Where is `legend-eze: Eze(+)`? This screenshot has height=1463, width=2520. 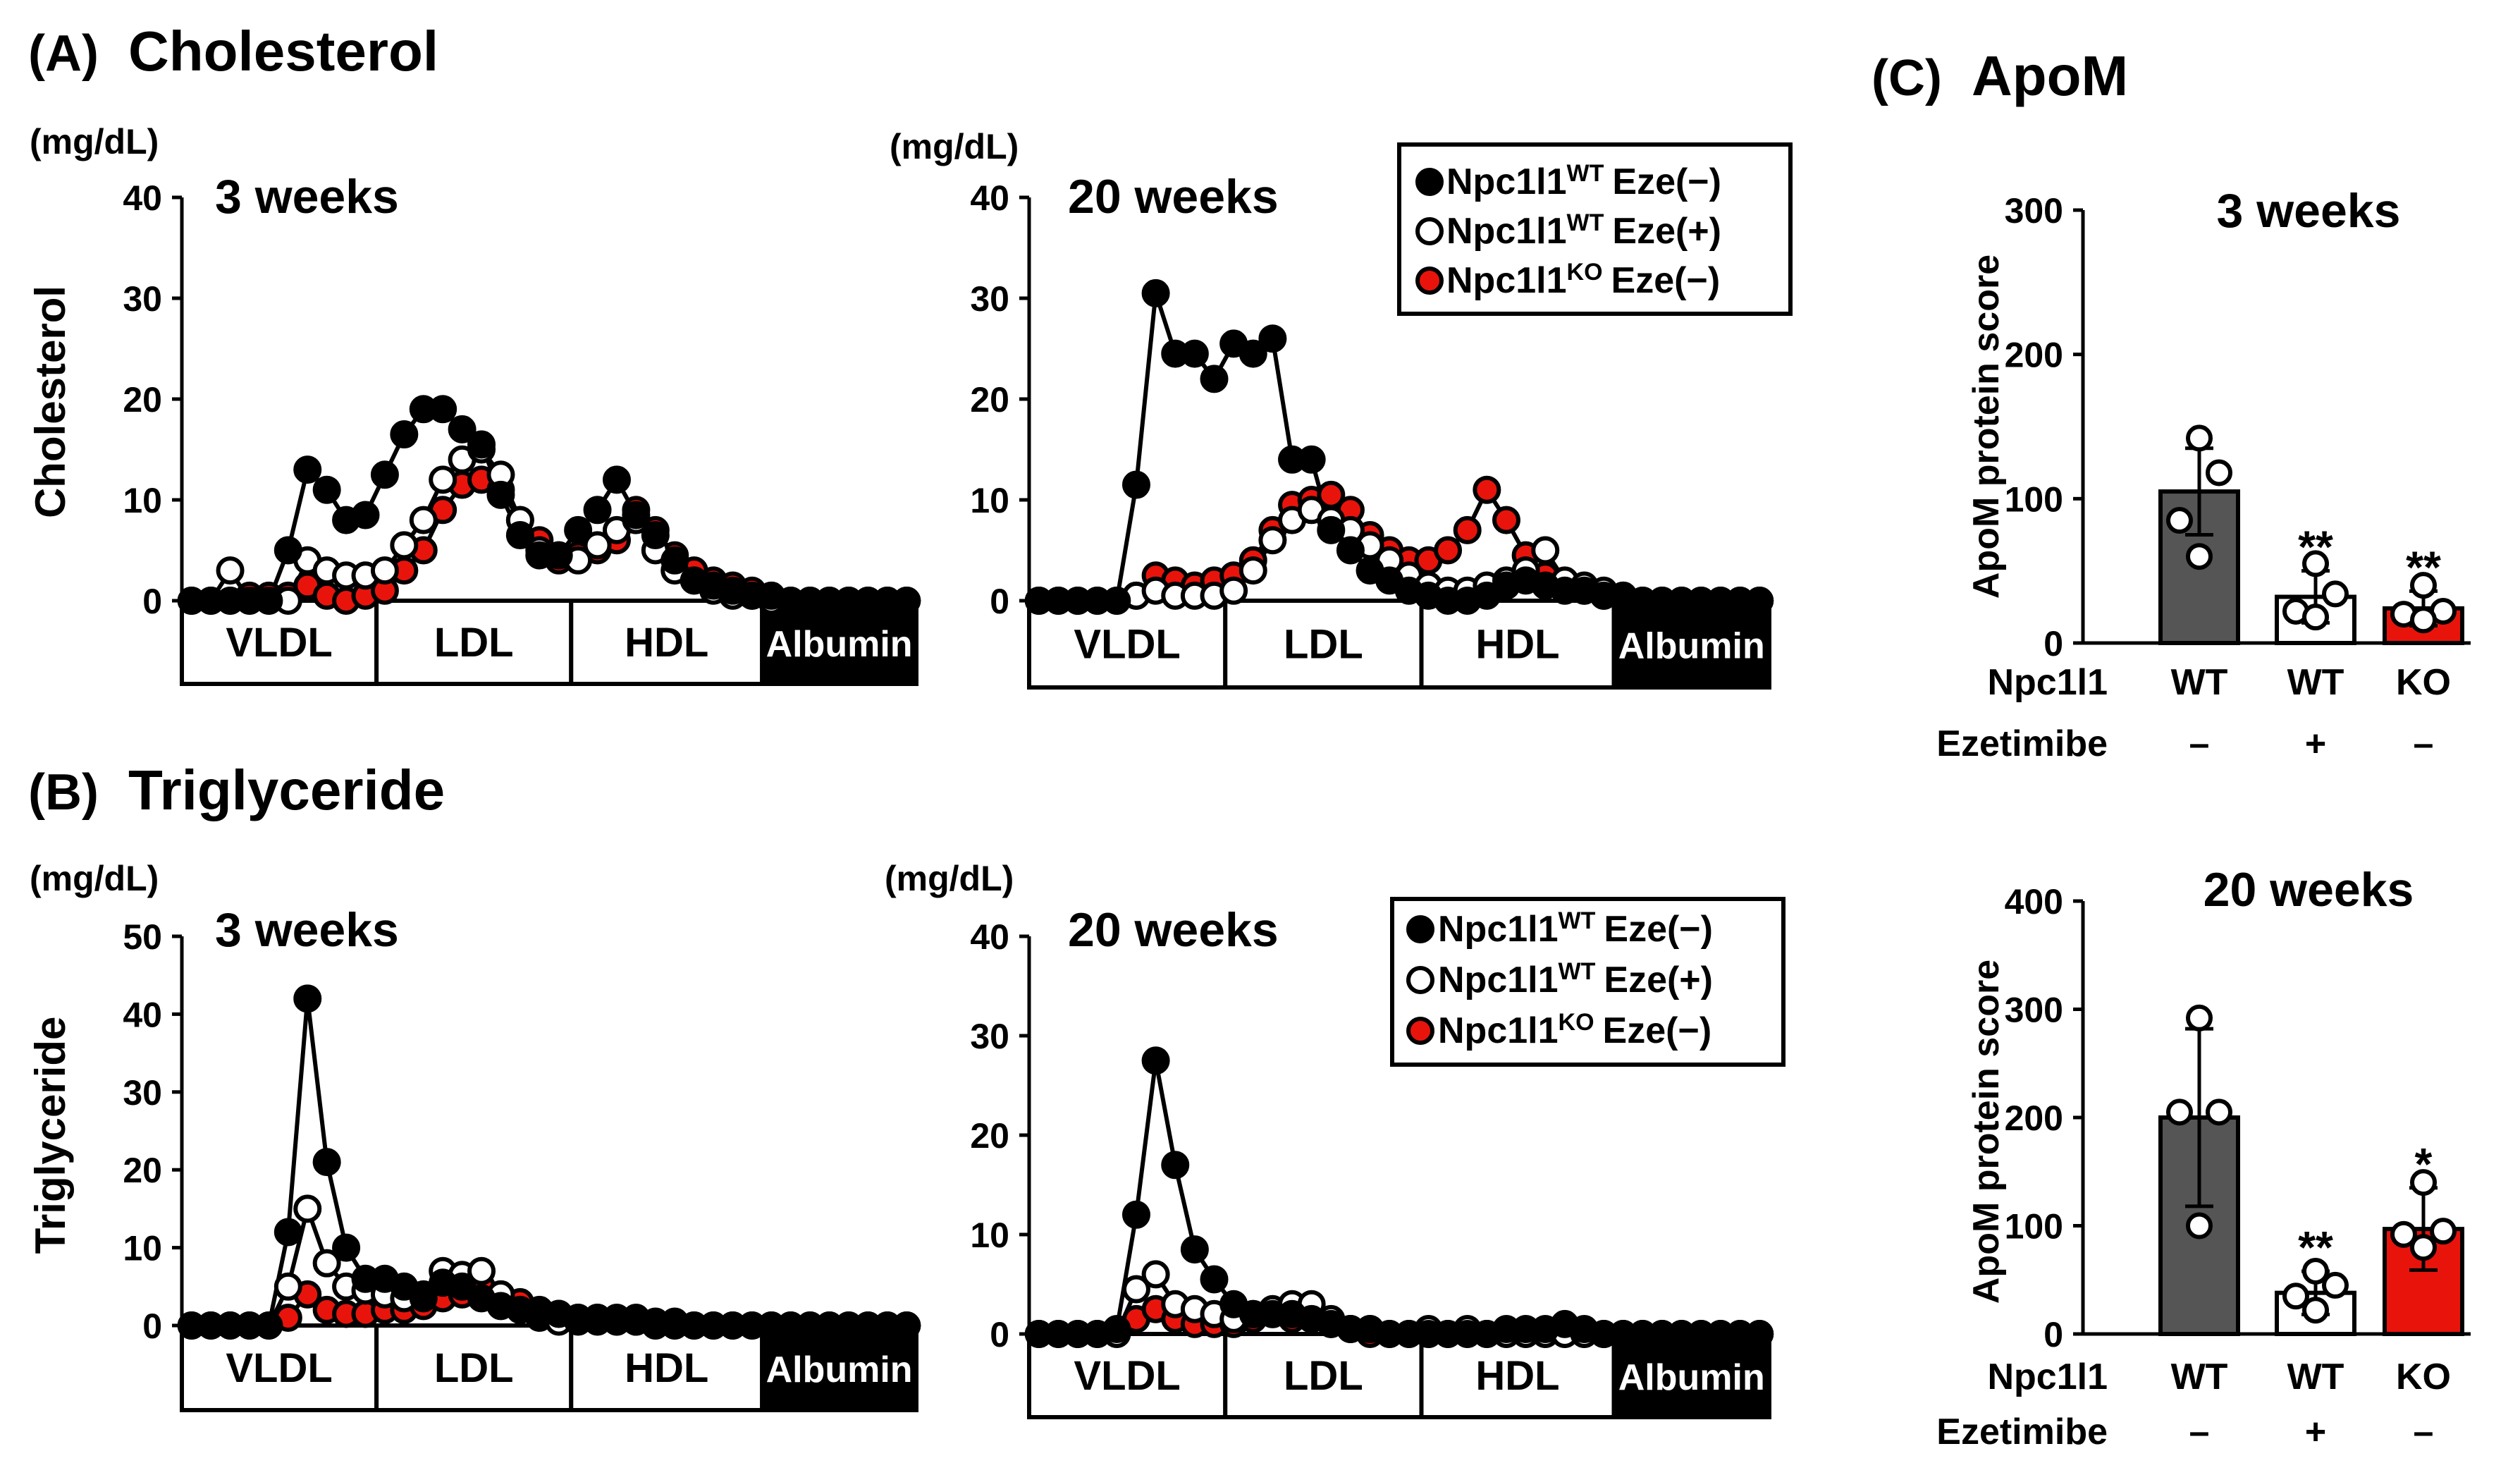 legend-eze: Eze(+) is located at coordinates (1658, 980).